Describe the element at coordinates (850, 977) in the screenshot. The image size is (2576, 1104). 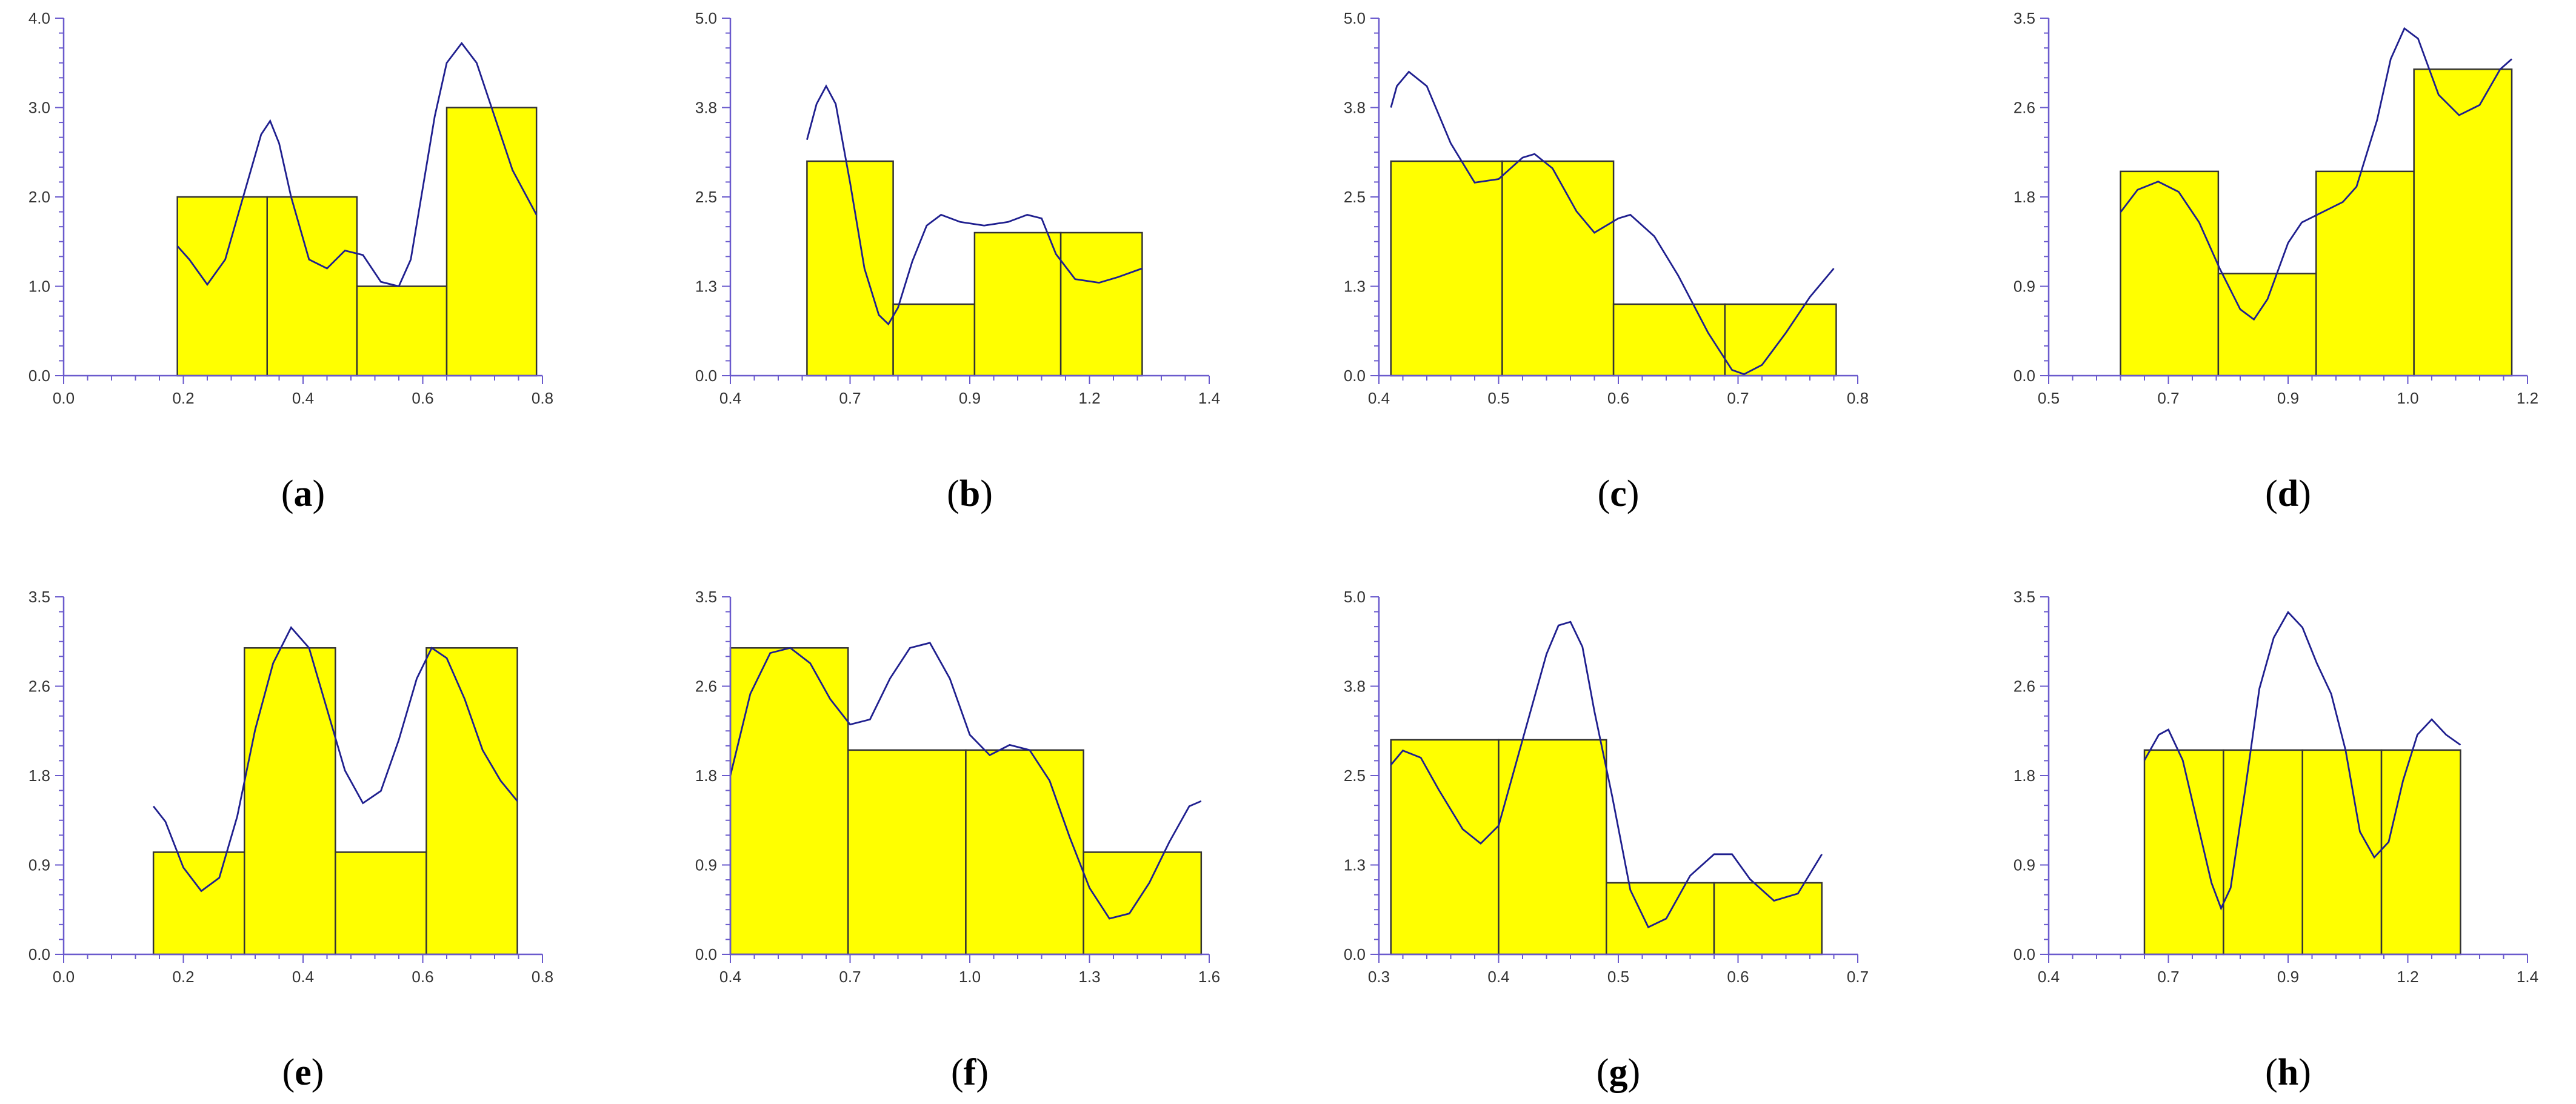
I see `x-tick-label-f: 0.7` at that location.